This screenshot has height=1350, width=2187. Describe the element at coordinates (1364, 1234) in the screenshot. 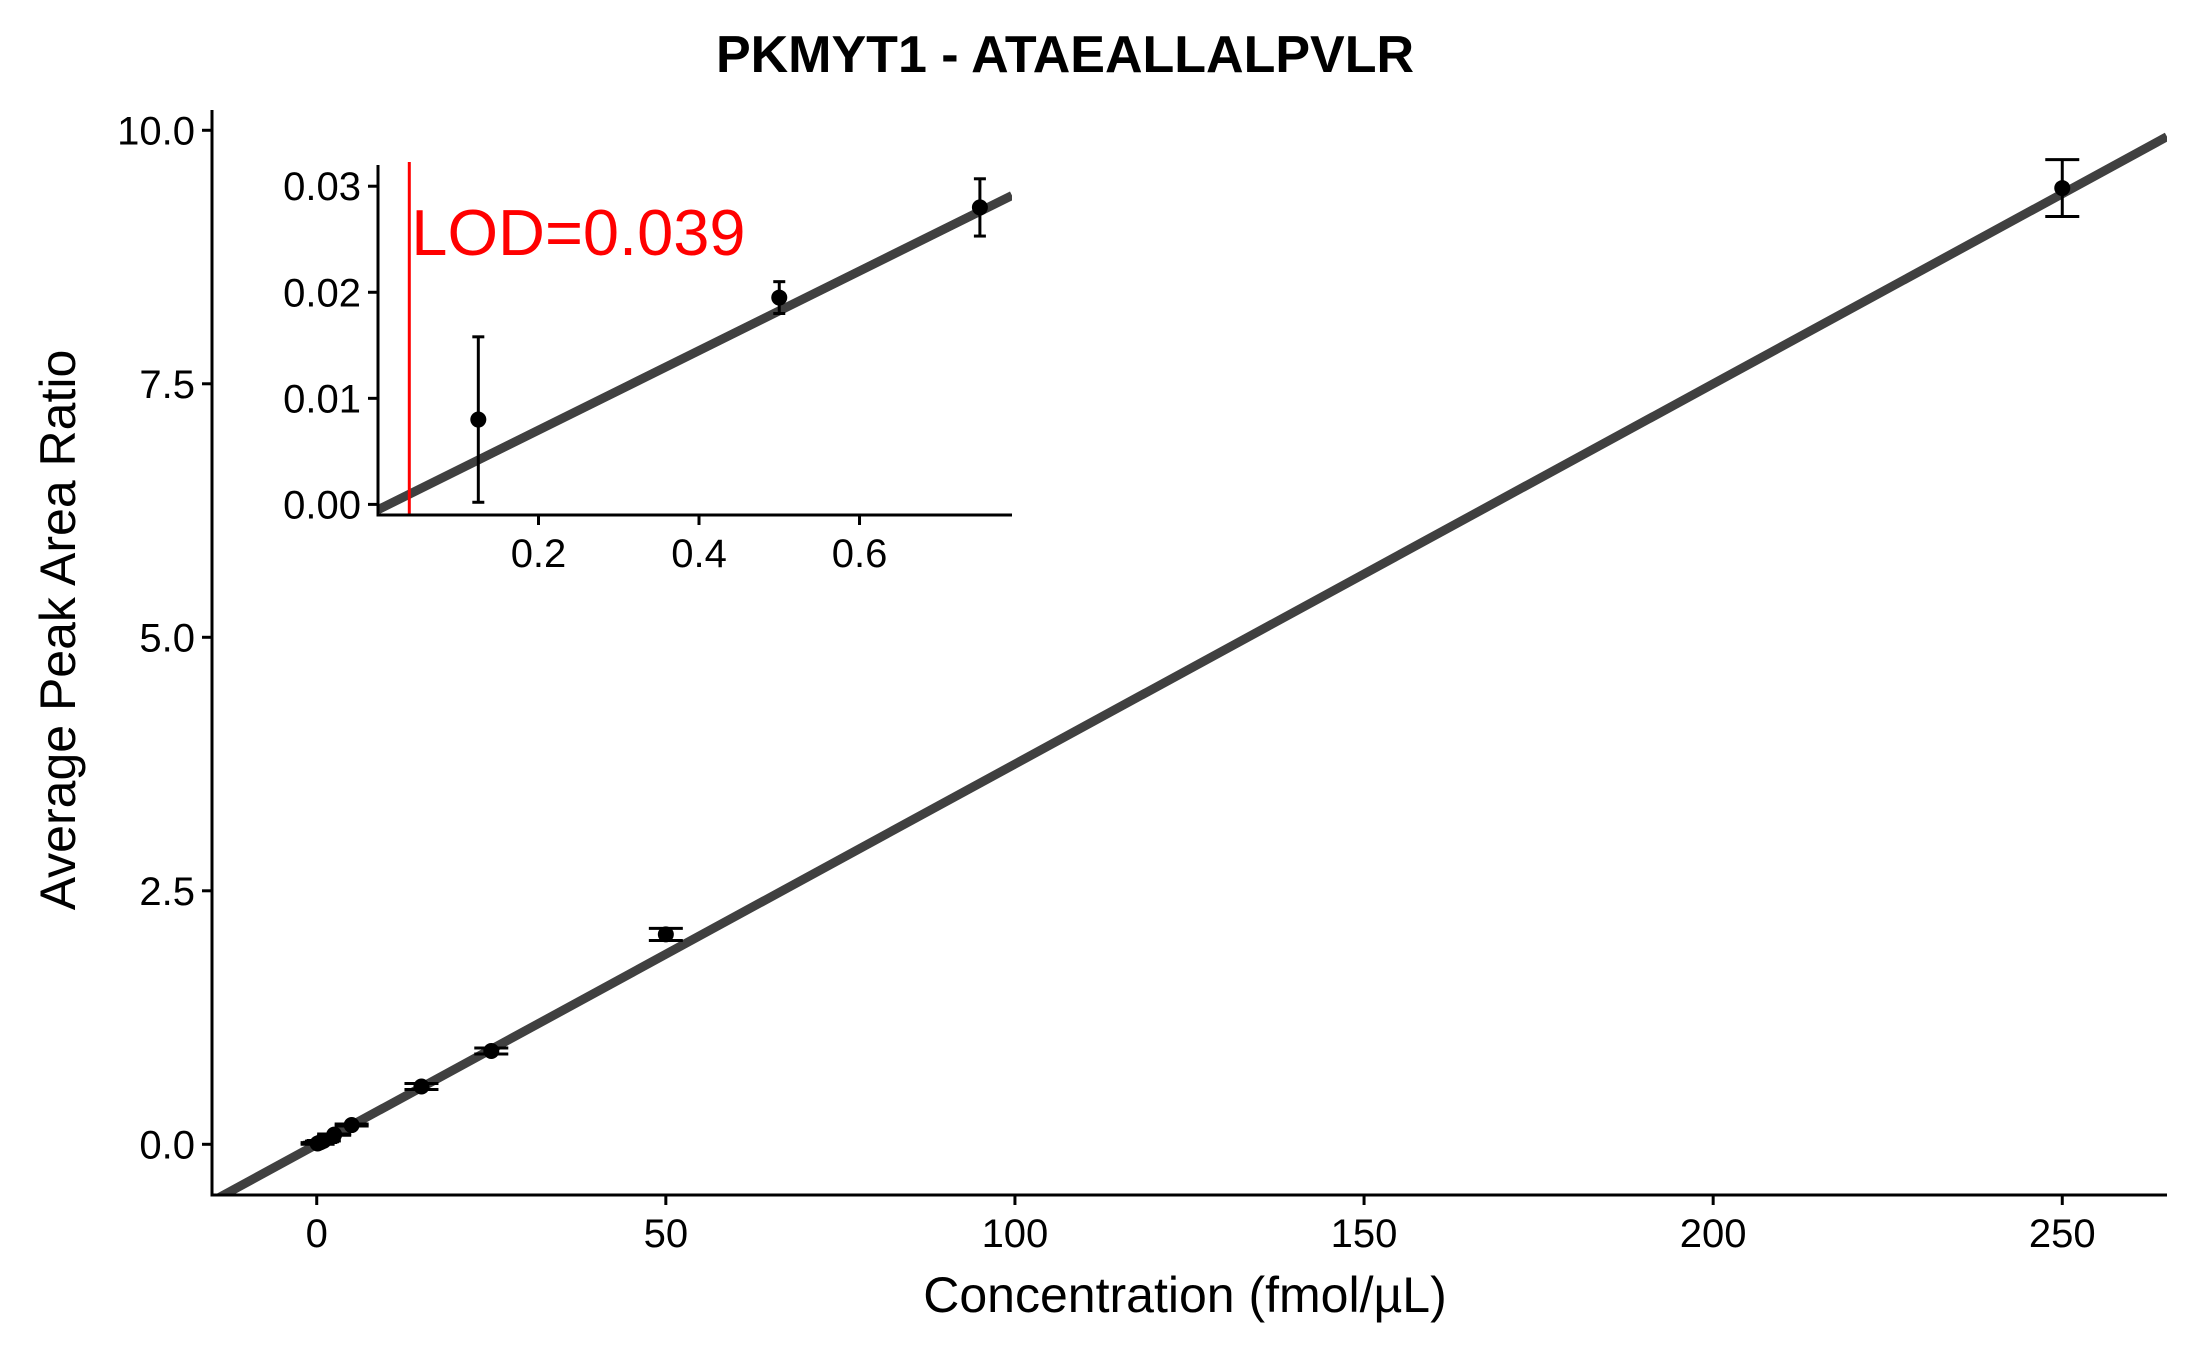

I see `x-tick-label: 150` at that location.